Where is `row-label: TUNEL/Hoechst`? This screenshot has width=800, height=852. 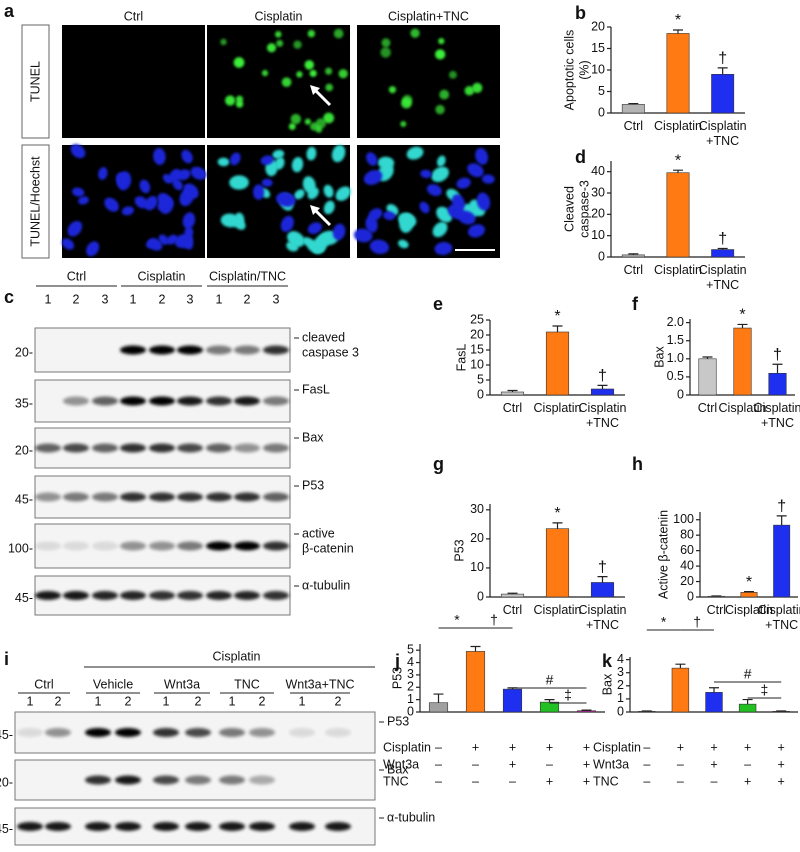
row-label: TUNEL/Hoechst is located at coordinates (35, 201).